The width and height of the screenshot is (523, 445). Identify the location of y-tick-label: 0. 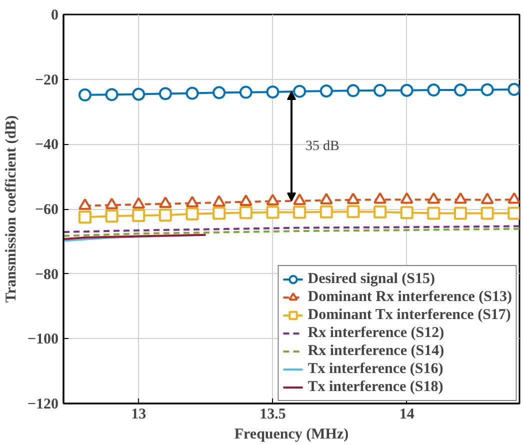
(54, 16).